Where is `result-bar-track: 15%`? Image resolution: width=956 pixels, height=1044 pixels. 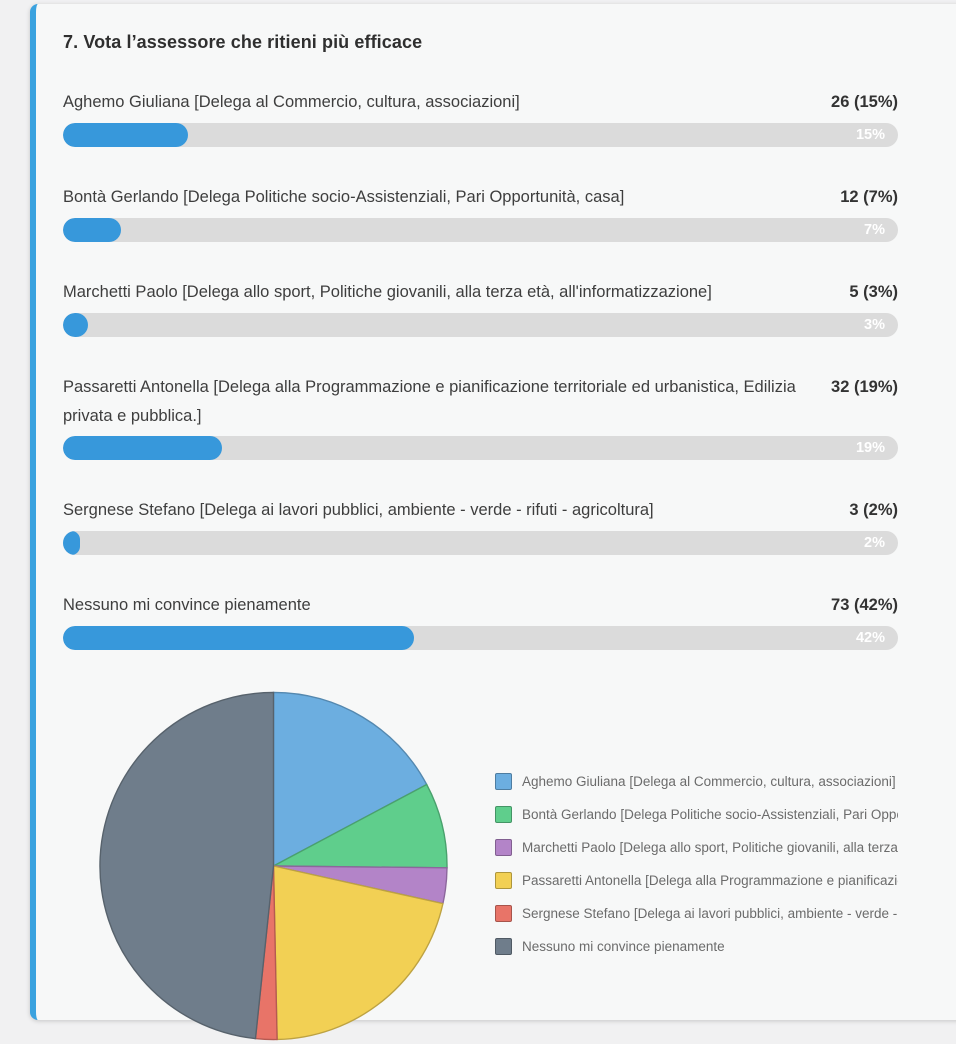
result-bar-track: 15% is located at coordinates (480, 134).